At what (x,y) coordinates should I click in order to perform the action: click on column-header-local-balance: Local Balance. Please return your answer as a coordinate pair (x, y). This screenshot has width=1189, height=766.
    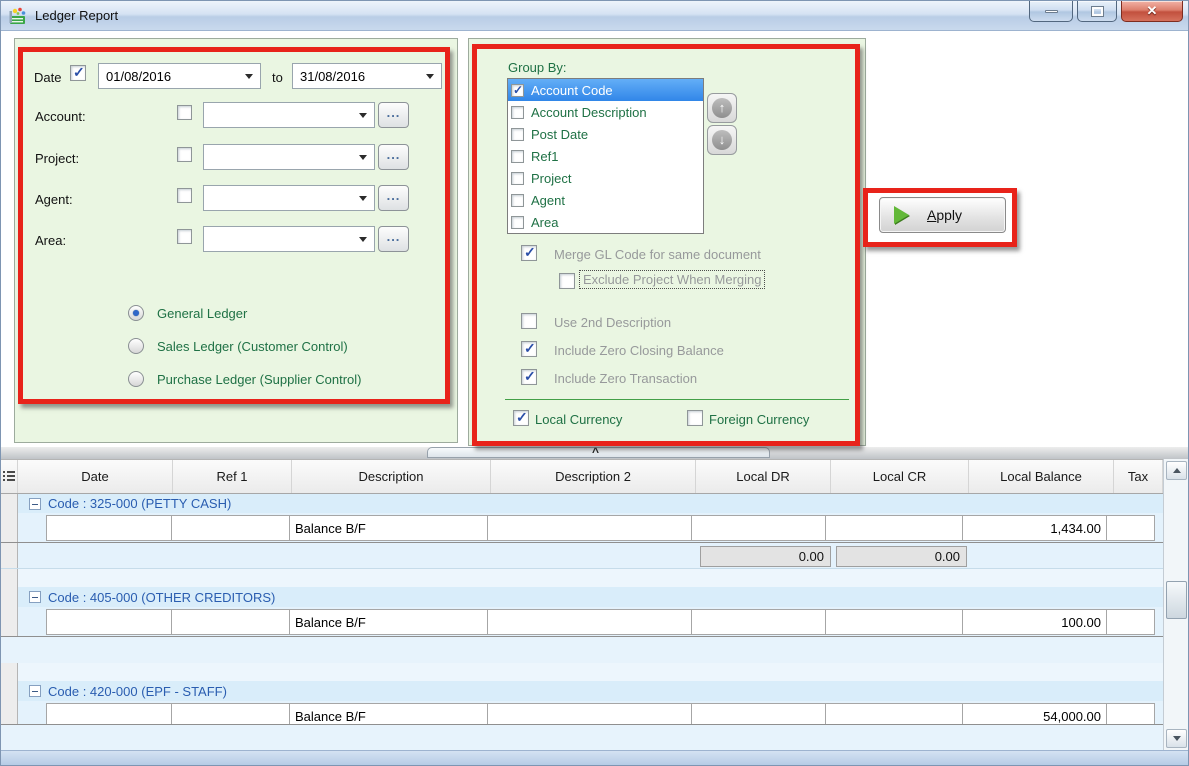
    Looking at the image, I should click on (1041, 476).